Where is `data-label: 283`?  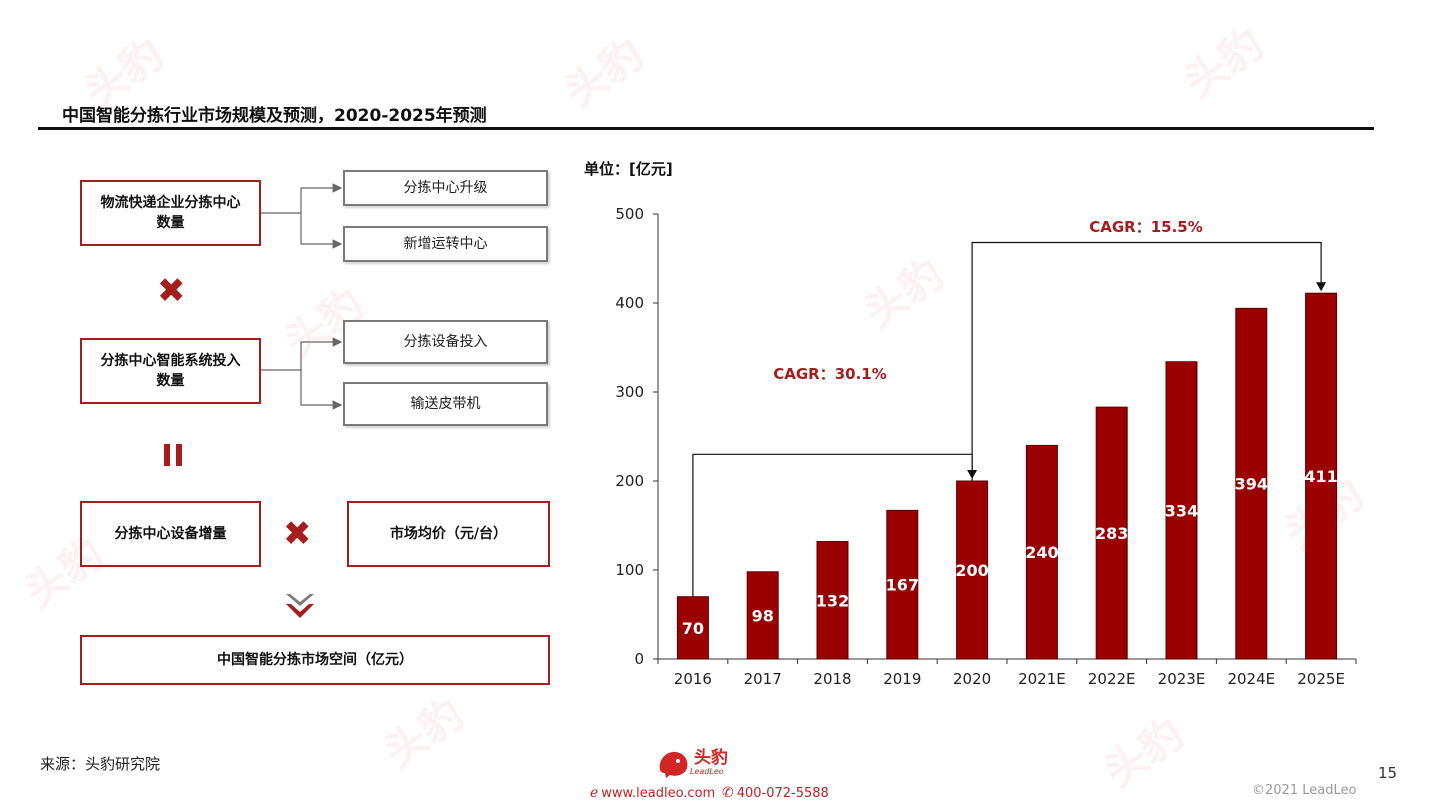
data-label: 283 is located at coordinates (1111, 533).